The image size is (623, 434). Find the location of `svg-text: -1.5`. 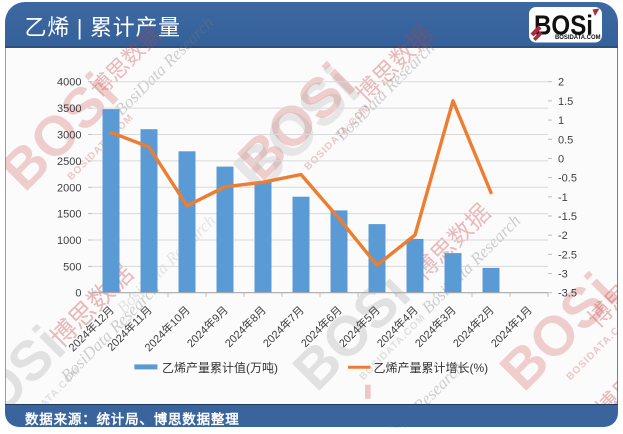

svg-text: -1.5 is located at coordinates (567, 217).